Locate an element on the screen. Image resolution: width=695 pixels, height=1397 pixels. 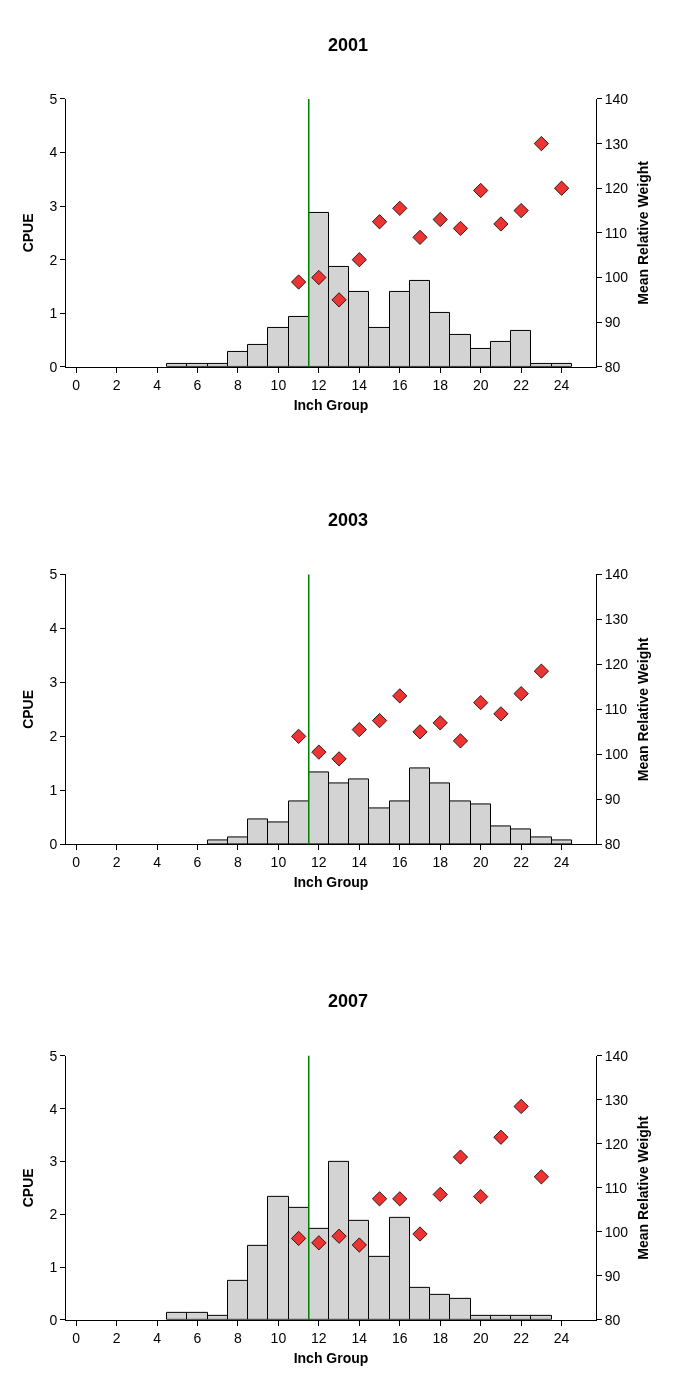
x-tick-label: 4 is located at coordinates (157, 1337).